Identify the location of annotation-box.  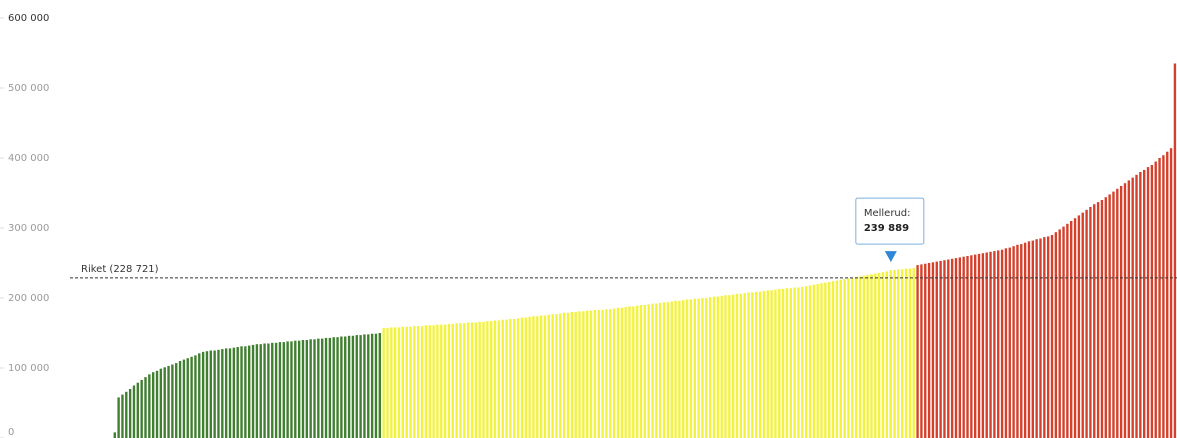
(890, 221).